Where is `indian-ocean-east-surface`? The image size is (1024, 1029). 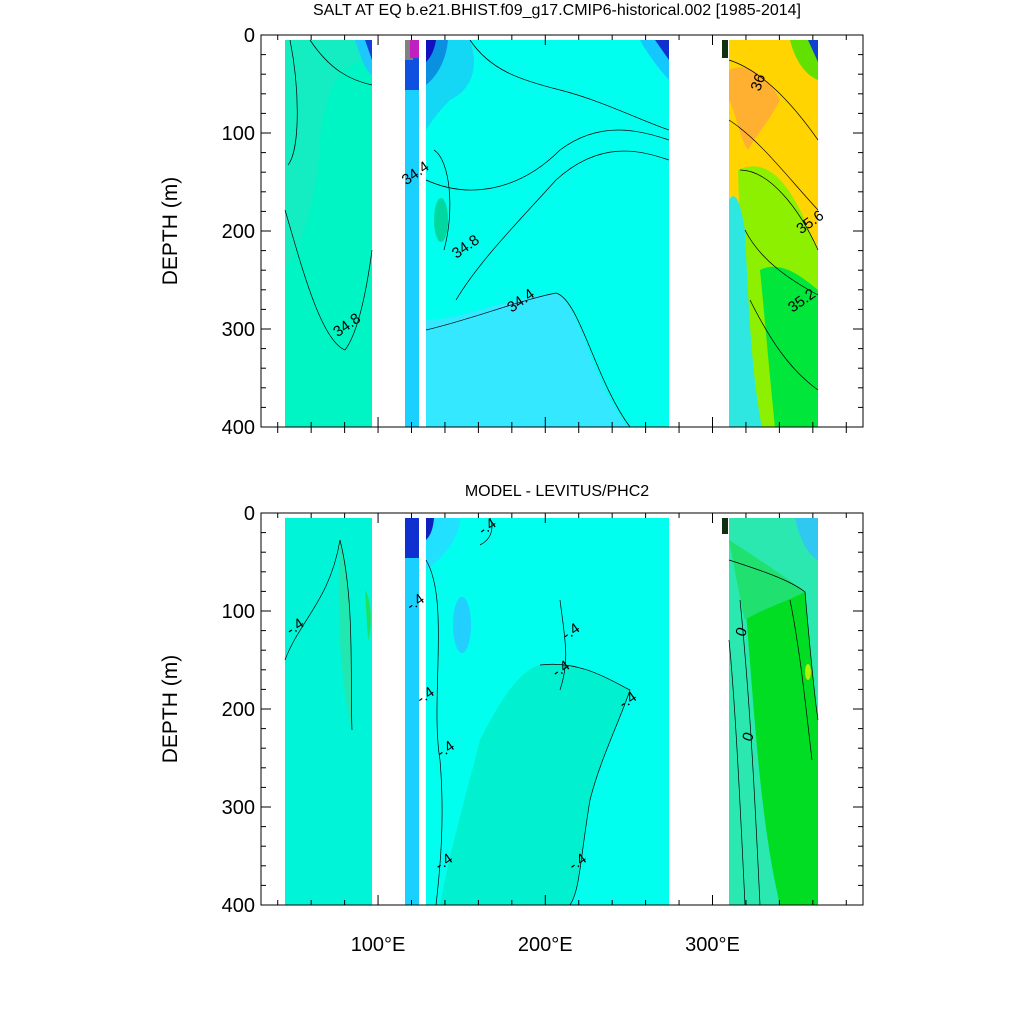 indian-ocean-east-surface is located at coordinates (363, 57).